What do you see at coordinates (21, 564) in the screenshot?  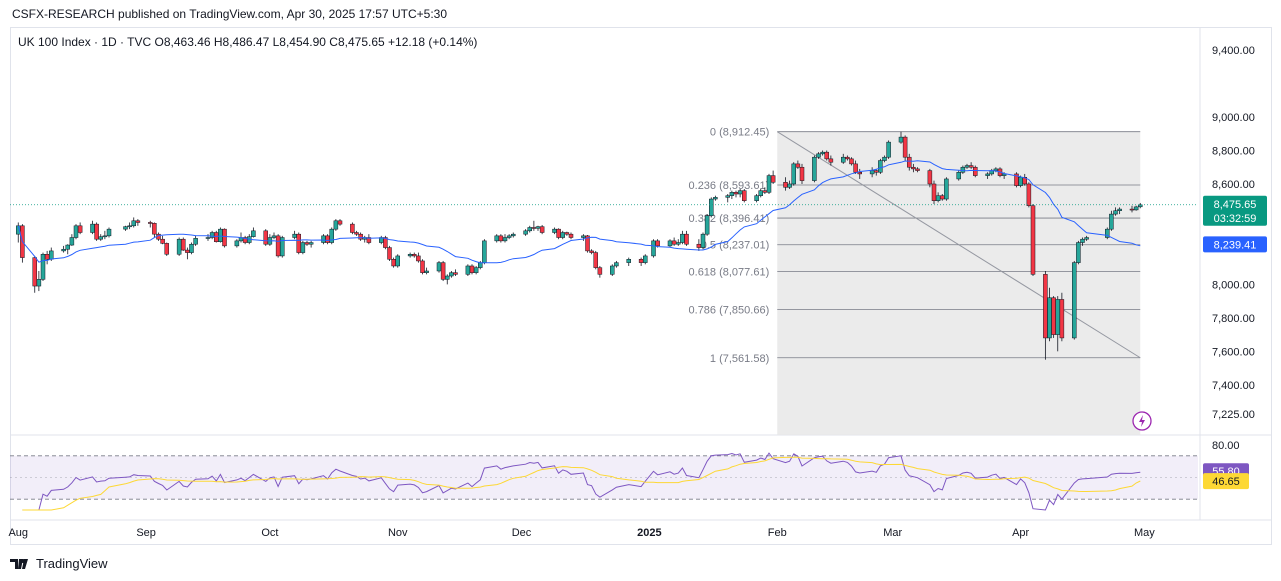 I see `tradingview-logo-icon` at bounding box center [21, 564].